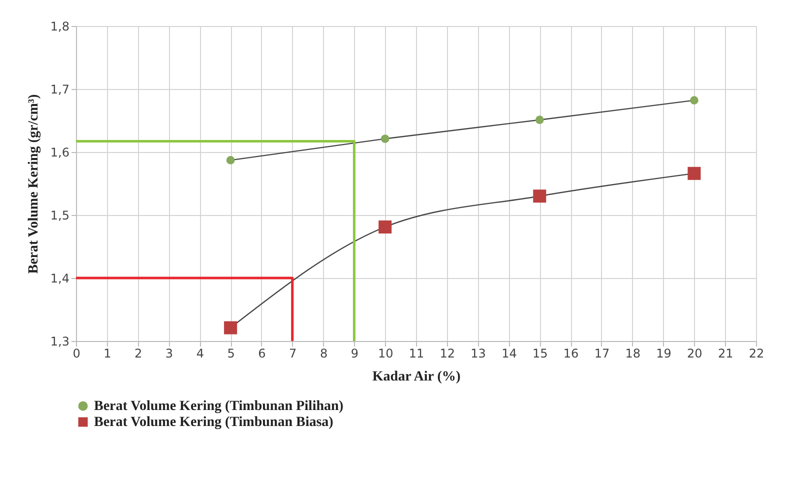 The width and height of the screenshot is (802, 502). Describe the element at coordinates (324, 353) in the screenshot. I see `x-tick-label: 8` at that location.